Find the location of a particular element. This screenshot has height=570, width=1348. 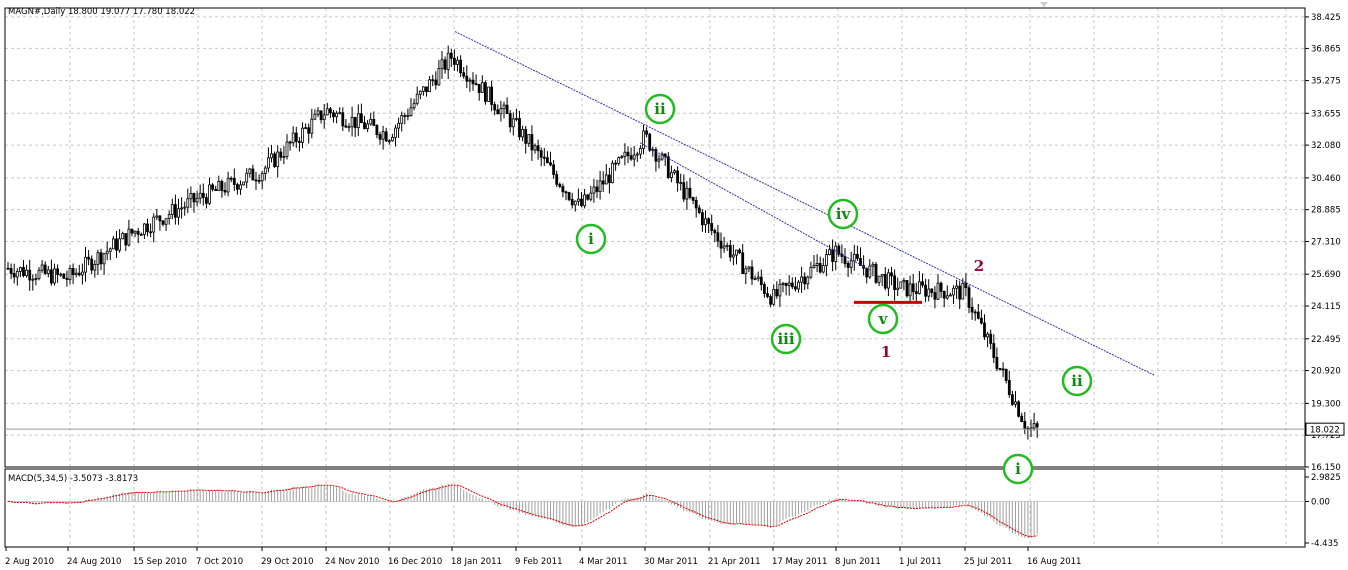

wave-circle is located at coordinates (1077, 381).